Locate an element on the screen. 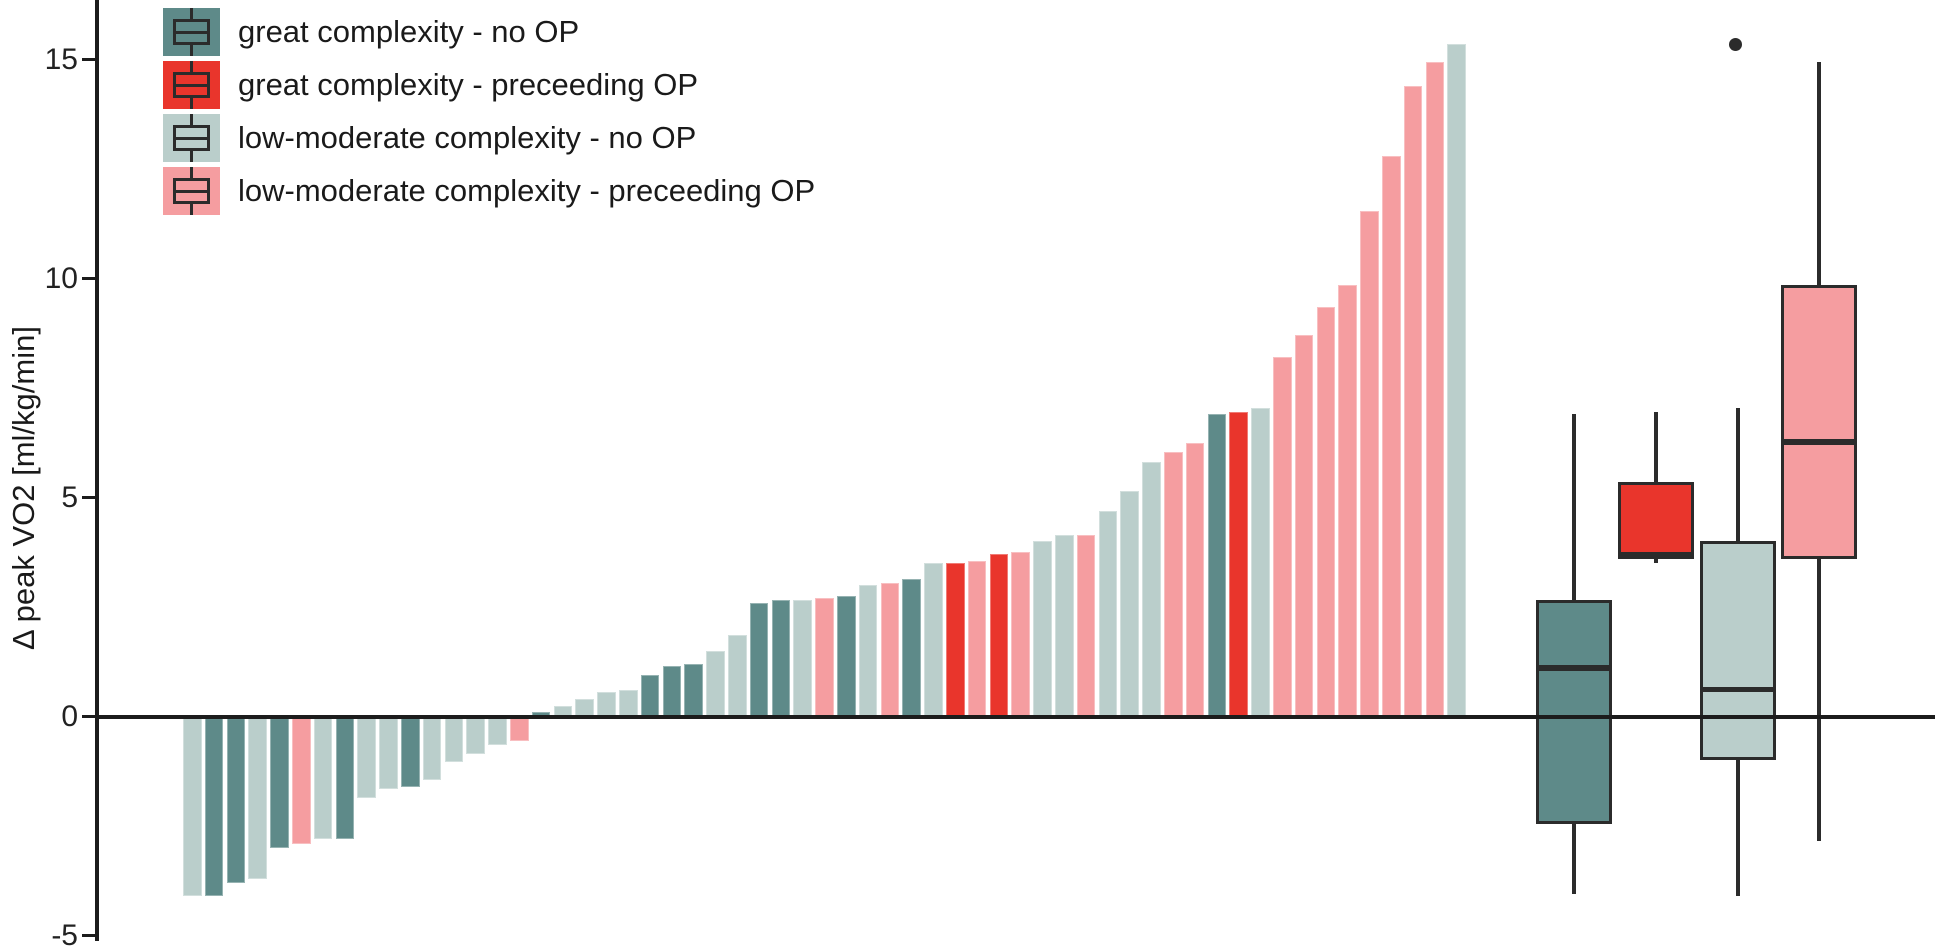  legend-label: low-moderate complexity - no OP is located at coordinates (467, 137).